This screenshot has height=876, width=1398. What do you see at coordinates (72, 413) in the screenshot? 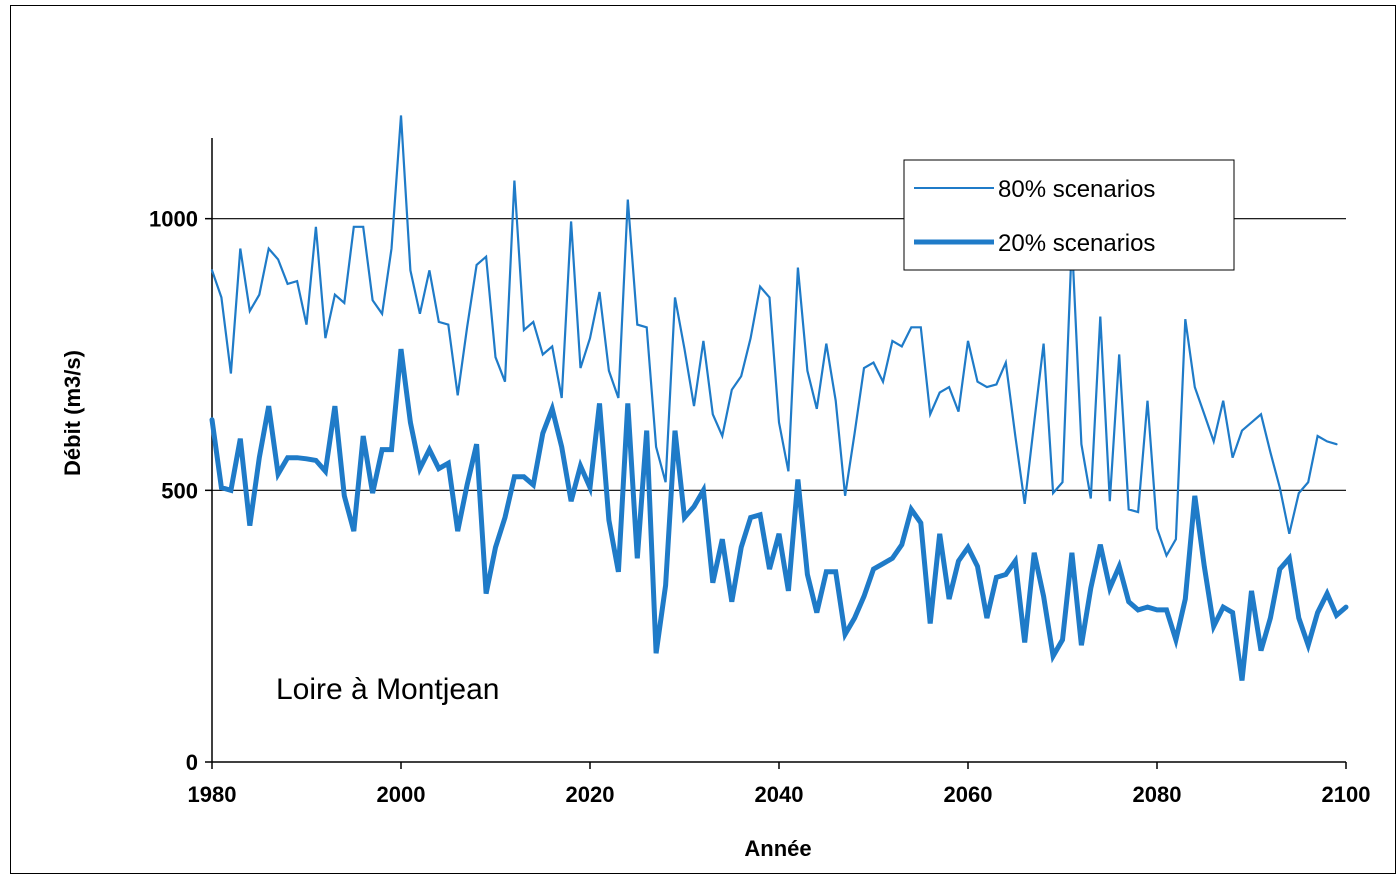
I see `y-axis-title: Débit (m3/s)` at bounding box center [72, 413].